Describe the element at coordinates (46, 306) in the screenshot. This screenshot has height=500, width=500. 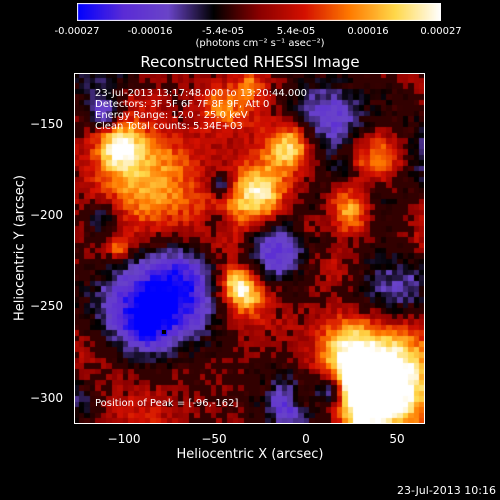
I see `y-tick-label: −250` at that location.